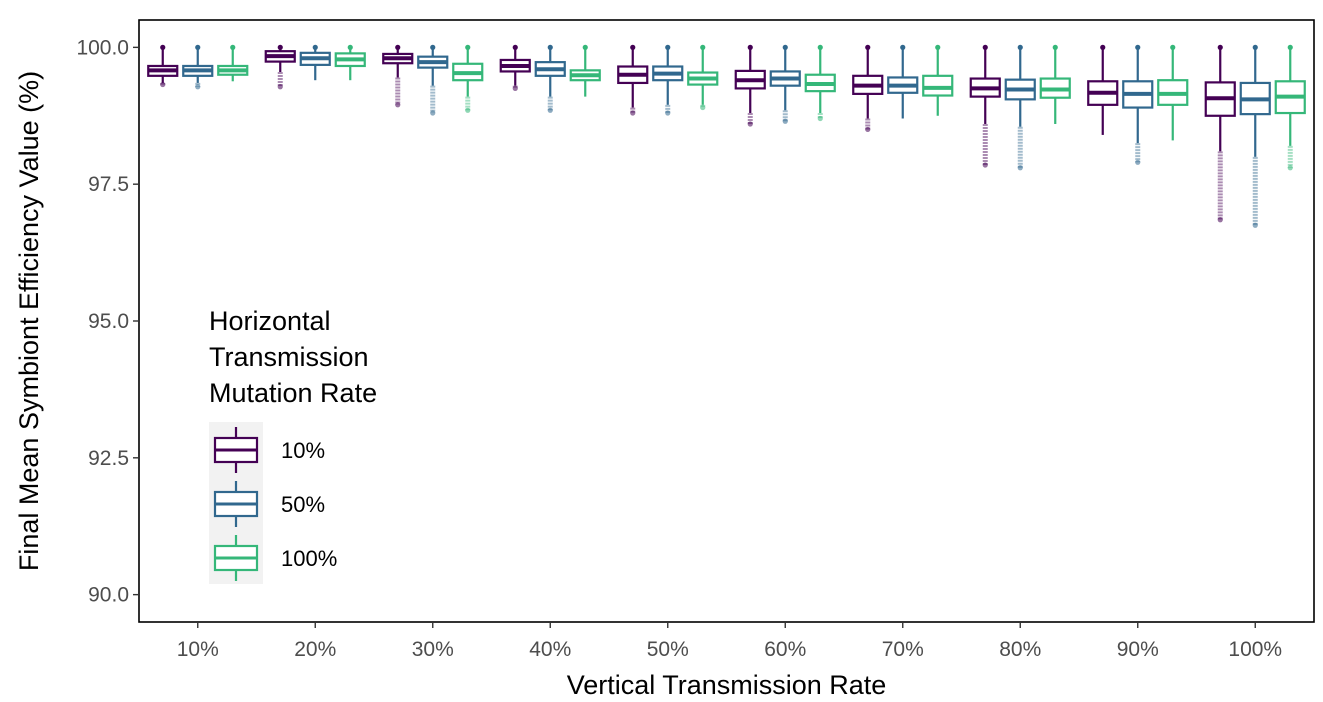  What do you see at coordinates (985, 106) in the screenshot?
I see `box-10pct-80pct` at bounding box center [985, 106].